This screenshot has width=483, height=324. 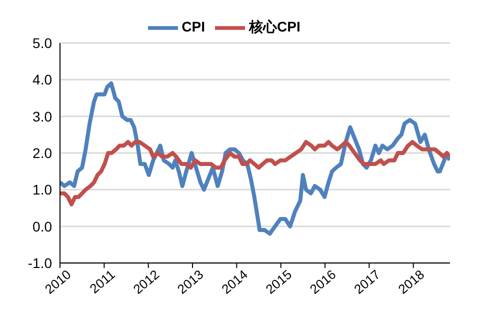 I want to click on y-tick-label: 1.0, so click(x=42, y=190).